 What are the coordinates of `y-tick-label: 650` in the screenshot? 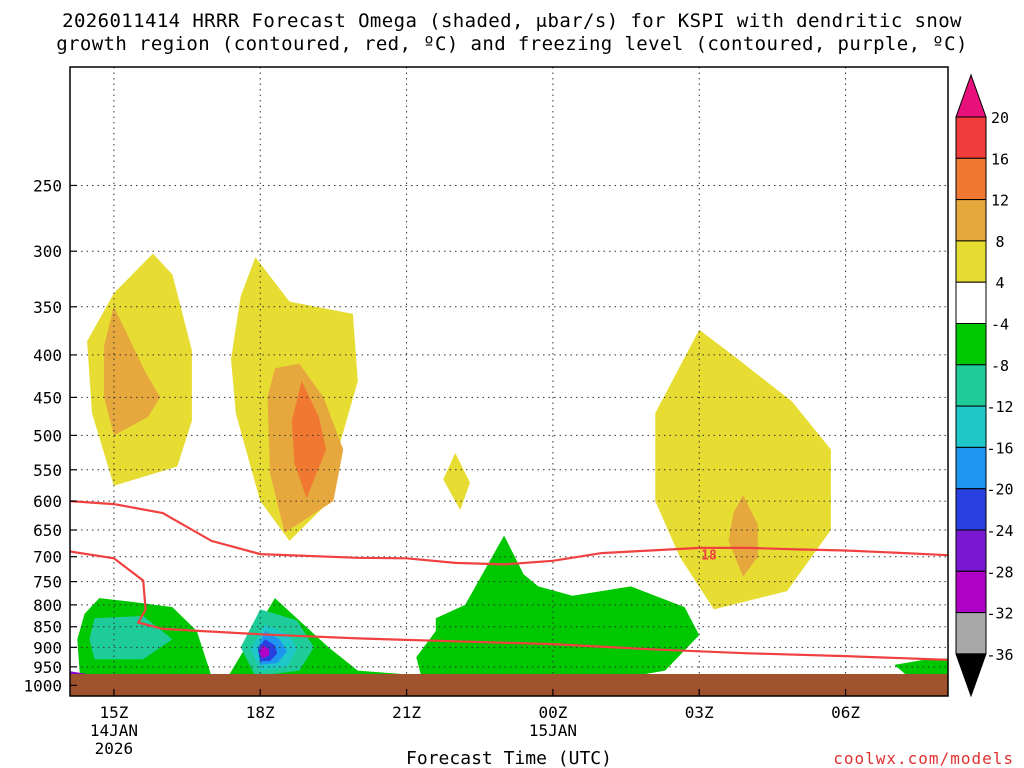 It's located at (47, 530).